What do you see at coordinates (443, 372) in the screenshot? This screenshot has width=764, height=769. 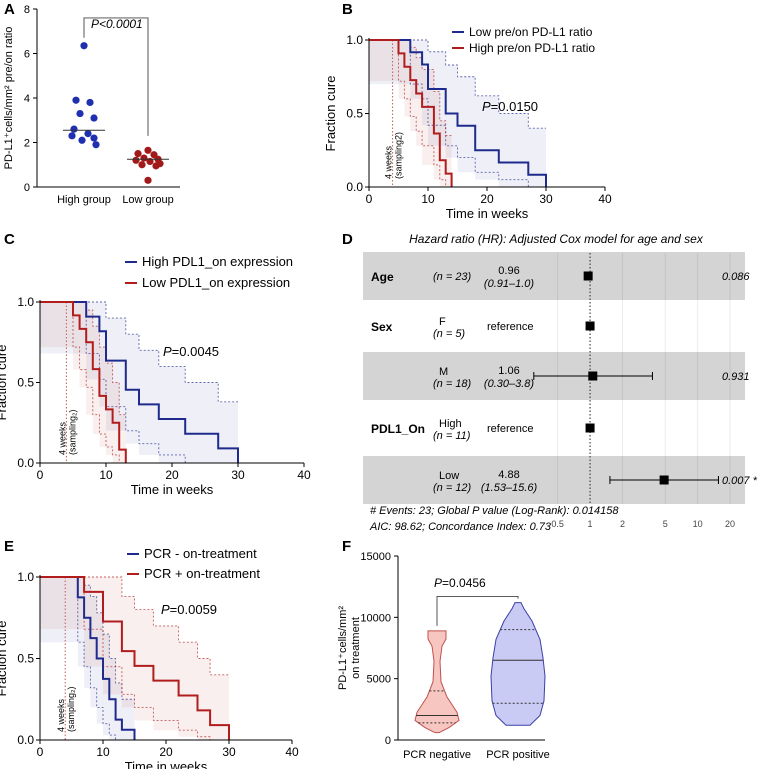 I see `row-level: M` at bounding box center [443, 372].